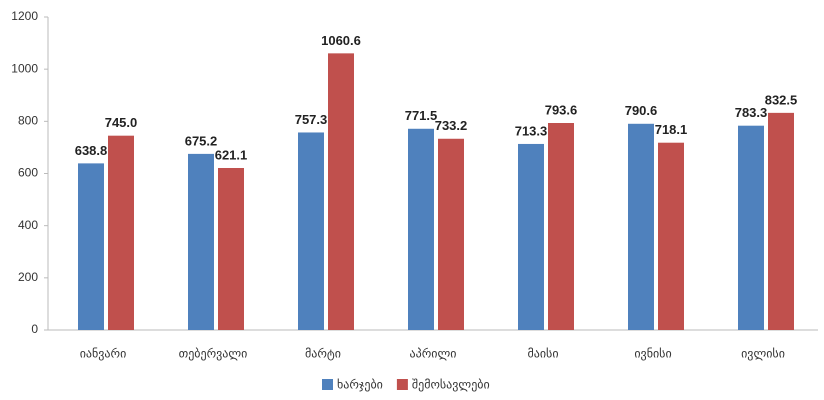  I want to click on value-label: 675.2, so click(201, 140).